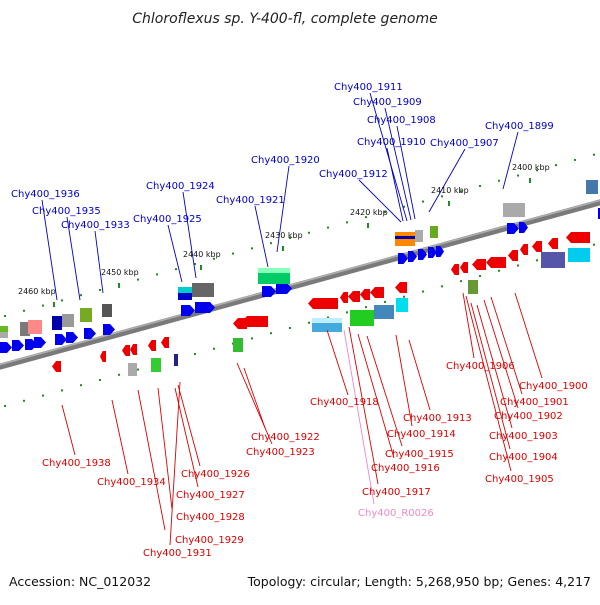  What do you see at coordinates (131, 482) in the screenshot?
I see `gene-label: Chy400_1934` at bounding box center [131, 482].